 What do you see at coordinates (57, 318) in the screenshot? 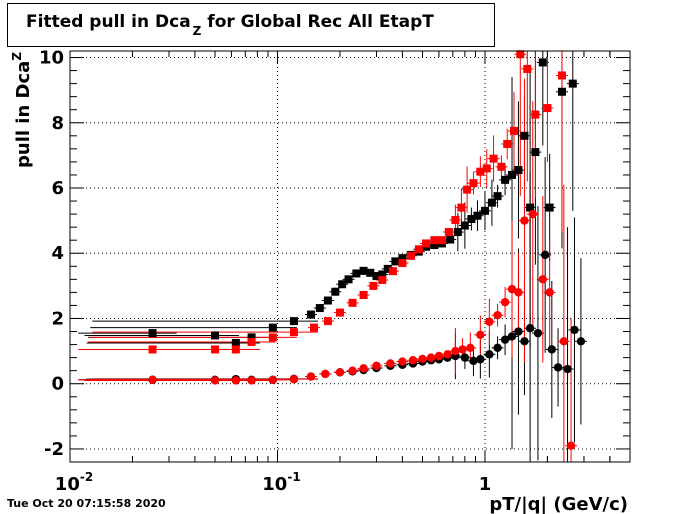
I see `y-tick-label: 2` at bounding box center [57, 318].